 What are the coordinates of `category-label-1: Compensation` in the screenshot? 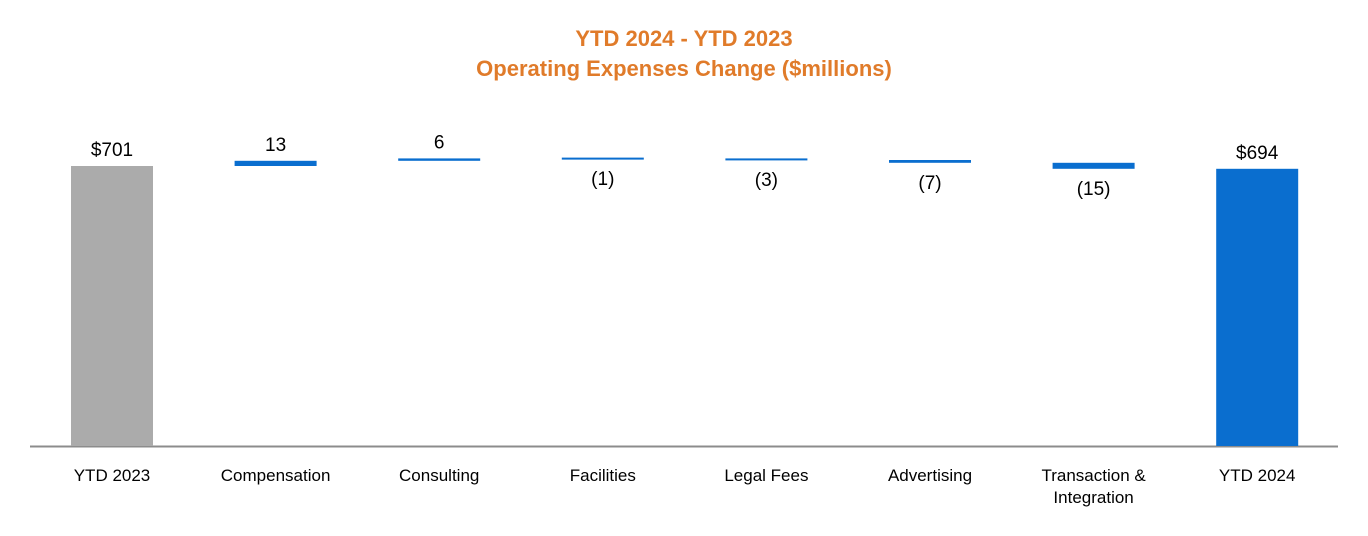 It's located at (276, 475).